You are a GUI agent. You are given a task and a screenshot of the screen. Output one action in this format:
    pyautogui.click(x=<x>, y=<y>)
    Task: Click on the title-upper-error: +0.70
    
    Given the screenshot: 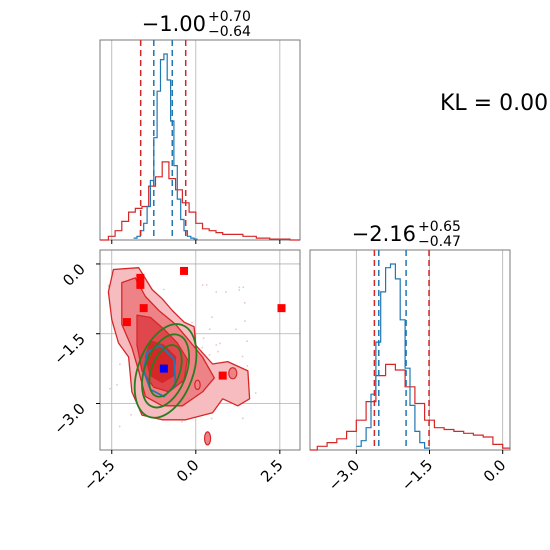 What is the action you would take?
    pyautogui.click(x=229, y=17)
    